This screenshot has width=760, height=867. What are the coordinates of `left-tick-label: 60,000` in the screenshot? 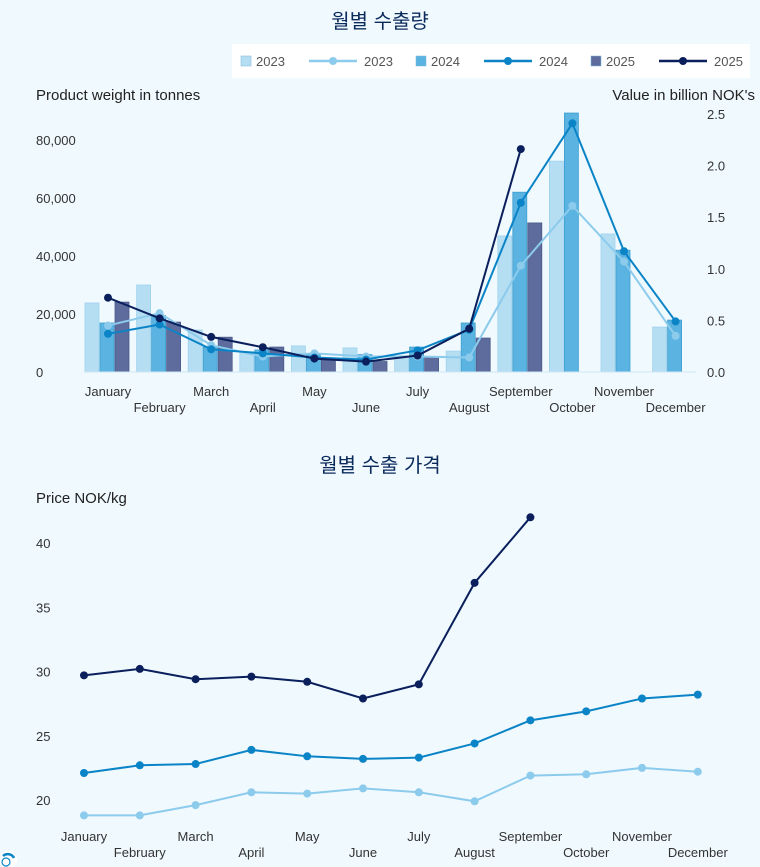 It's located at (56, 198).